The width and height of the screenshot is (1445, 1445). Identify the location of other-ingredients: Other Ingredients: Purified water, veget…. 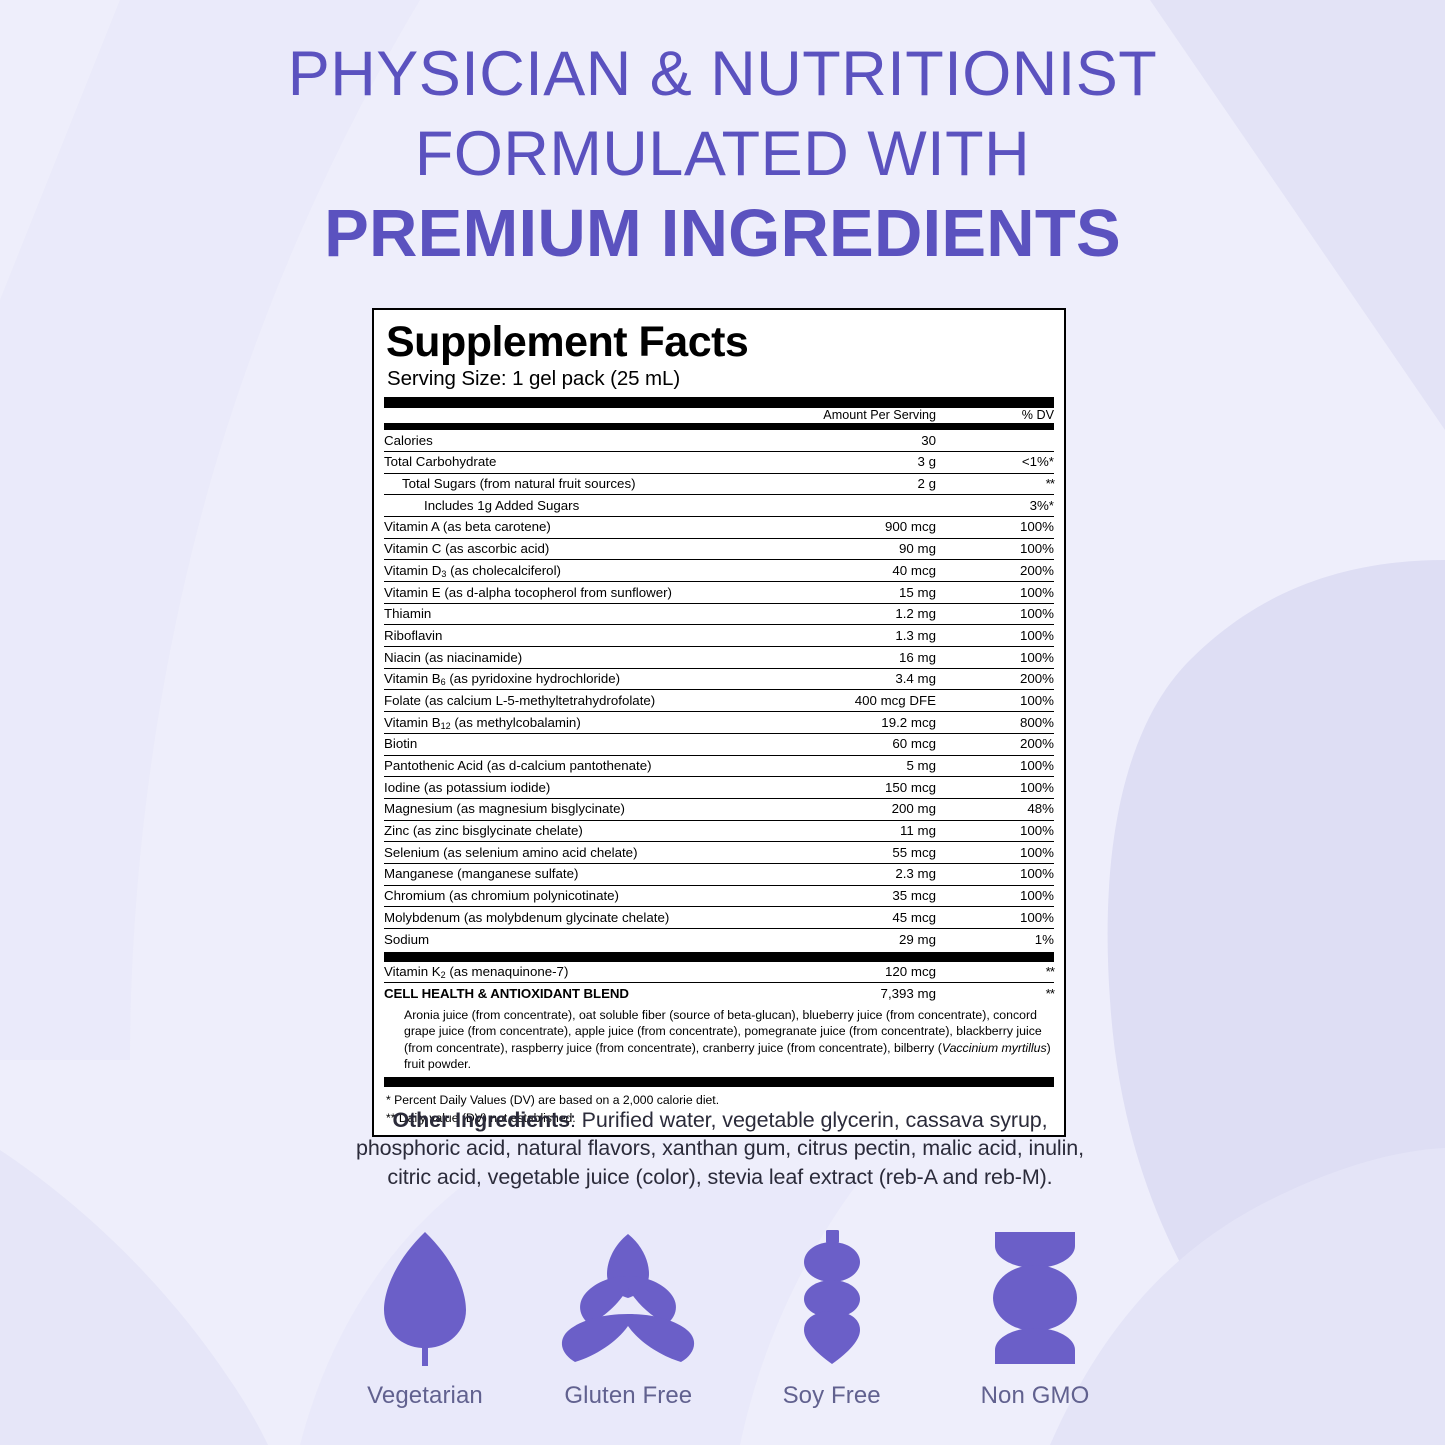
(720, 1148).